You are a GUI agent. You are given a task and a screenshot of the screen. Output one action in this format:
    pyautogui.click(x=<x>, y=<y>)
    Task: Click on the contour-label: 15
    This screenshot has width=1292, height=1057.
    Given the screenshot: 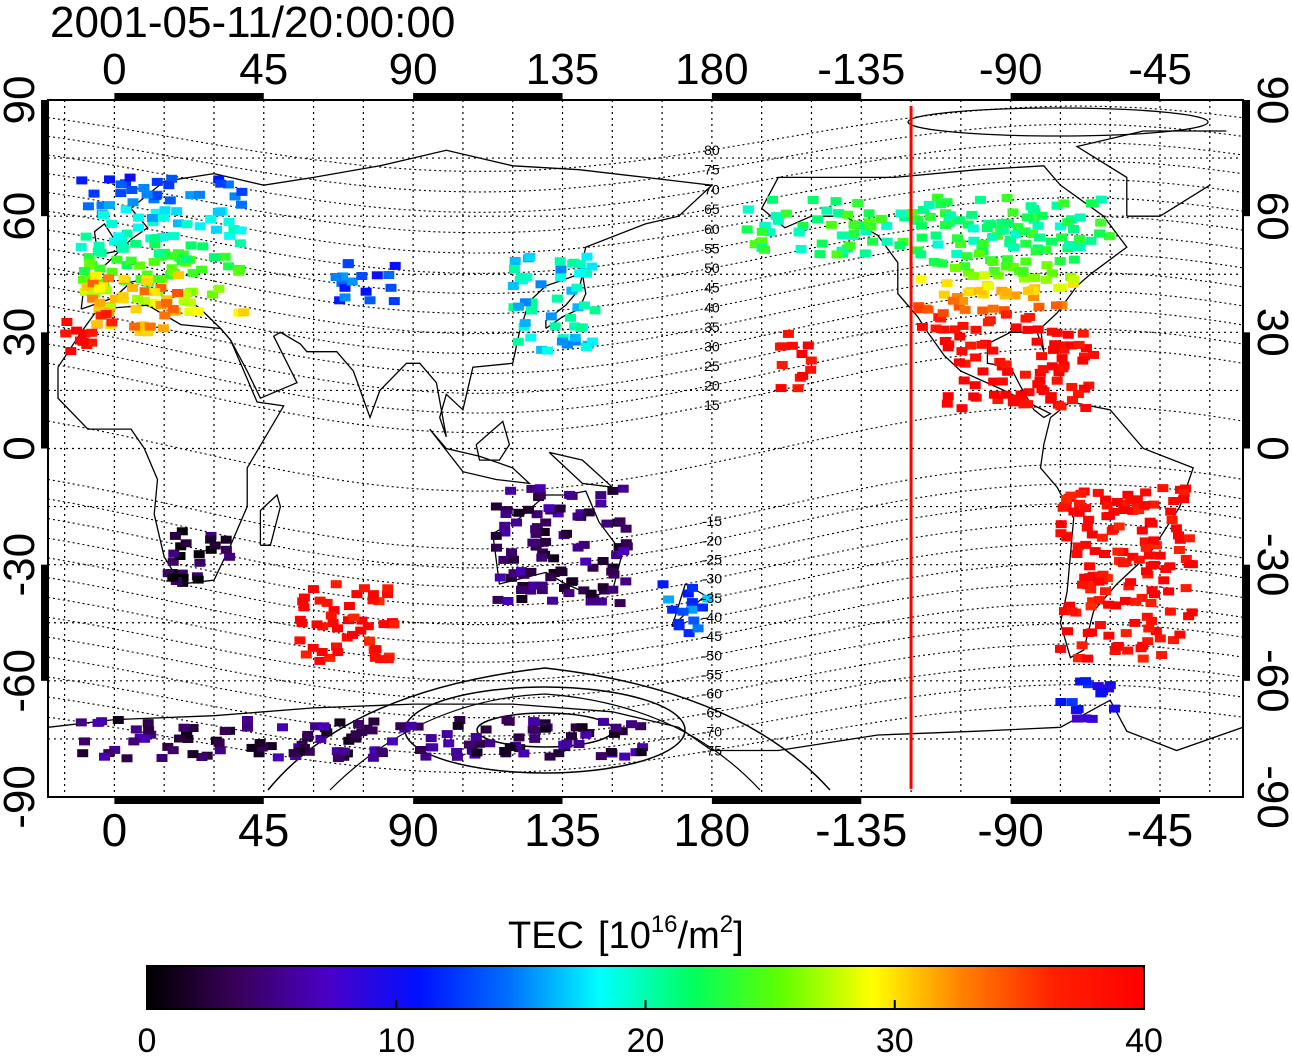 What is the action you would take?
    pyautogui.click(x=712, y=405)
    